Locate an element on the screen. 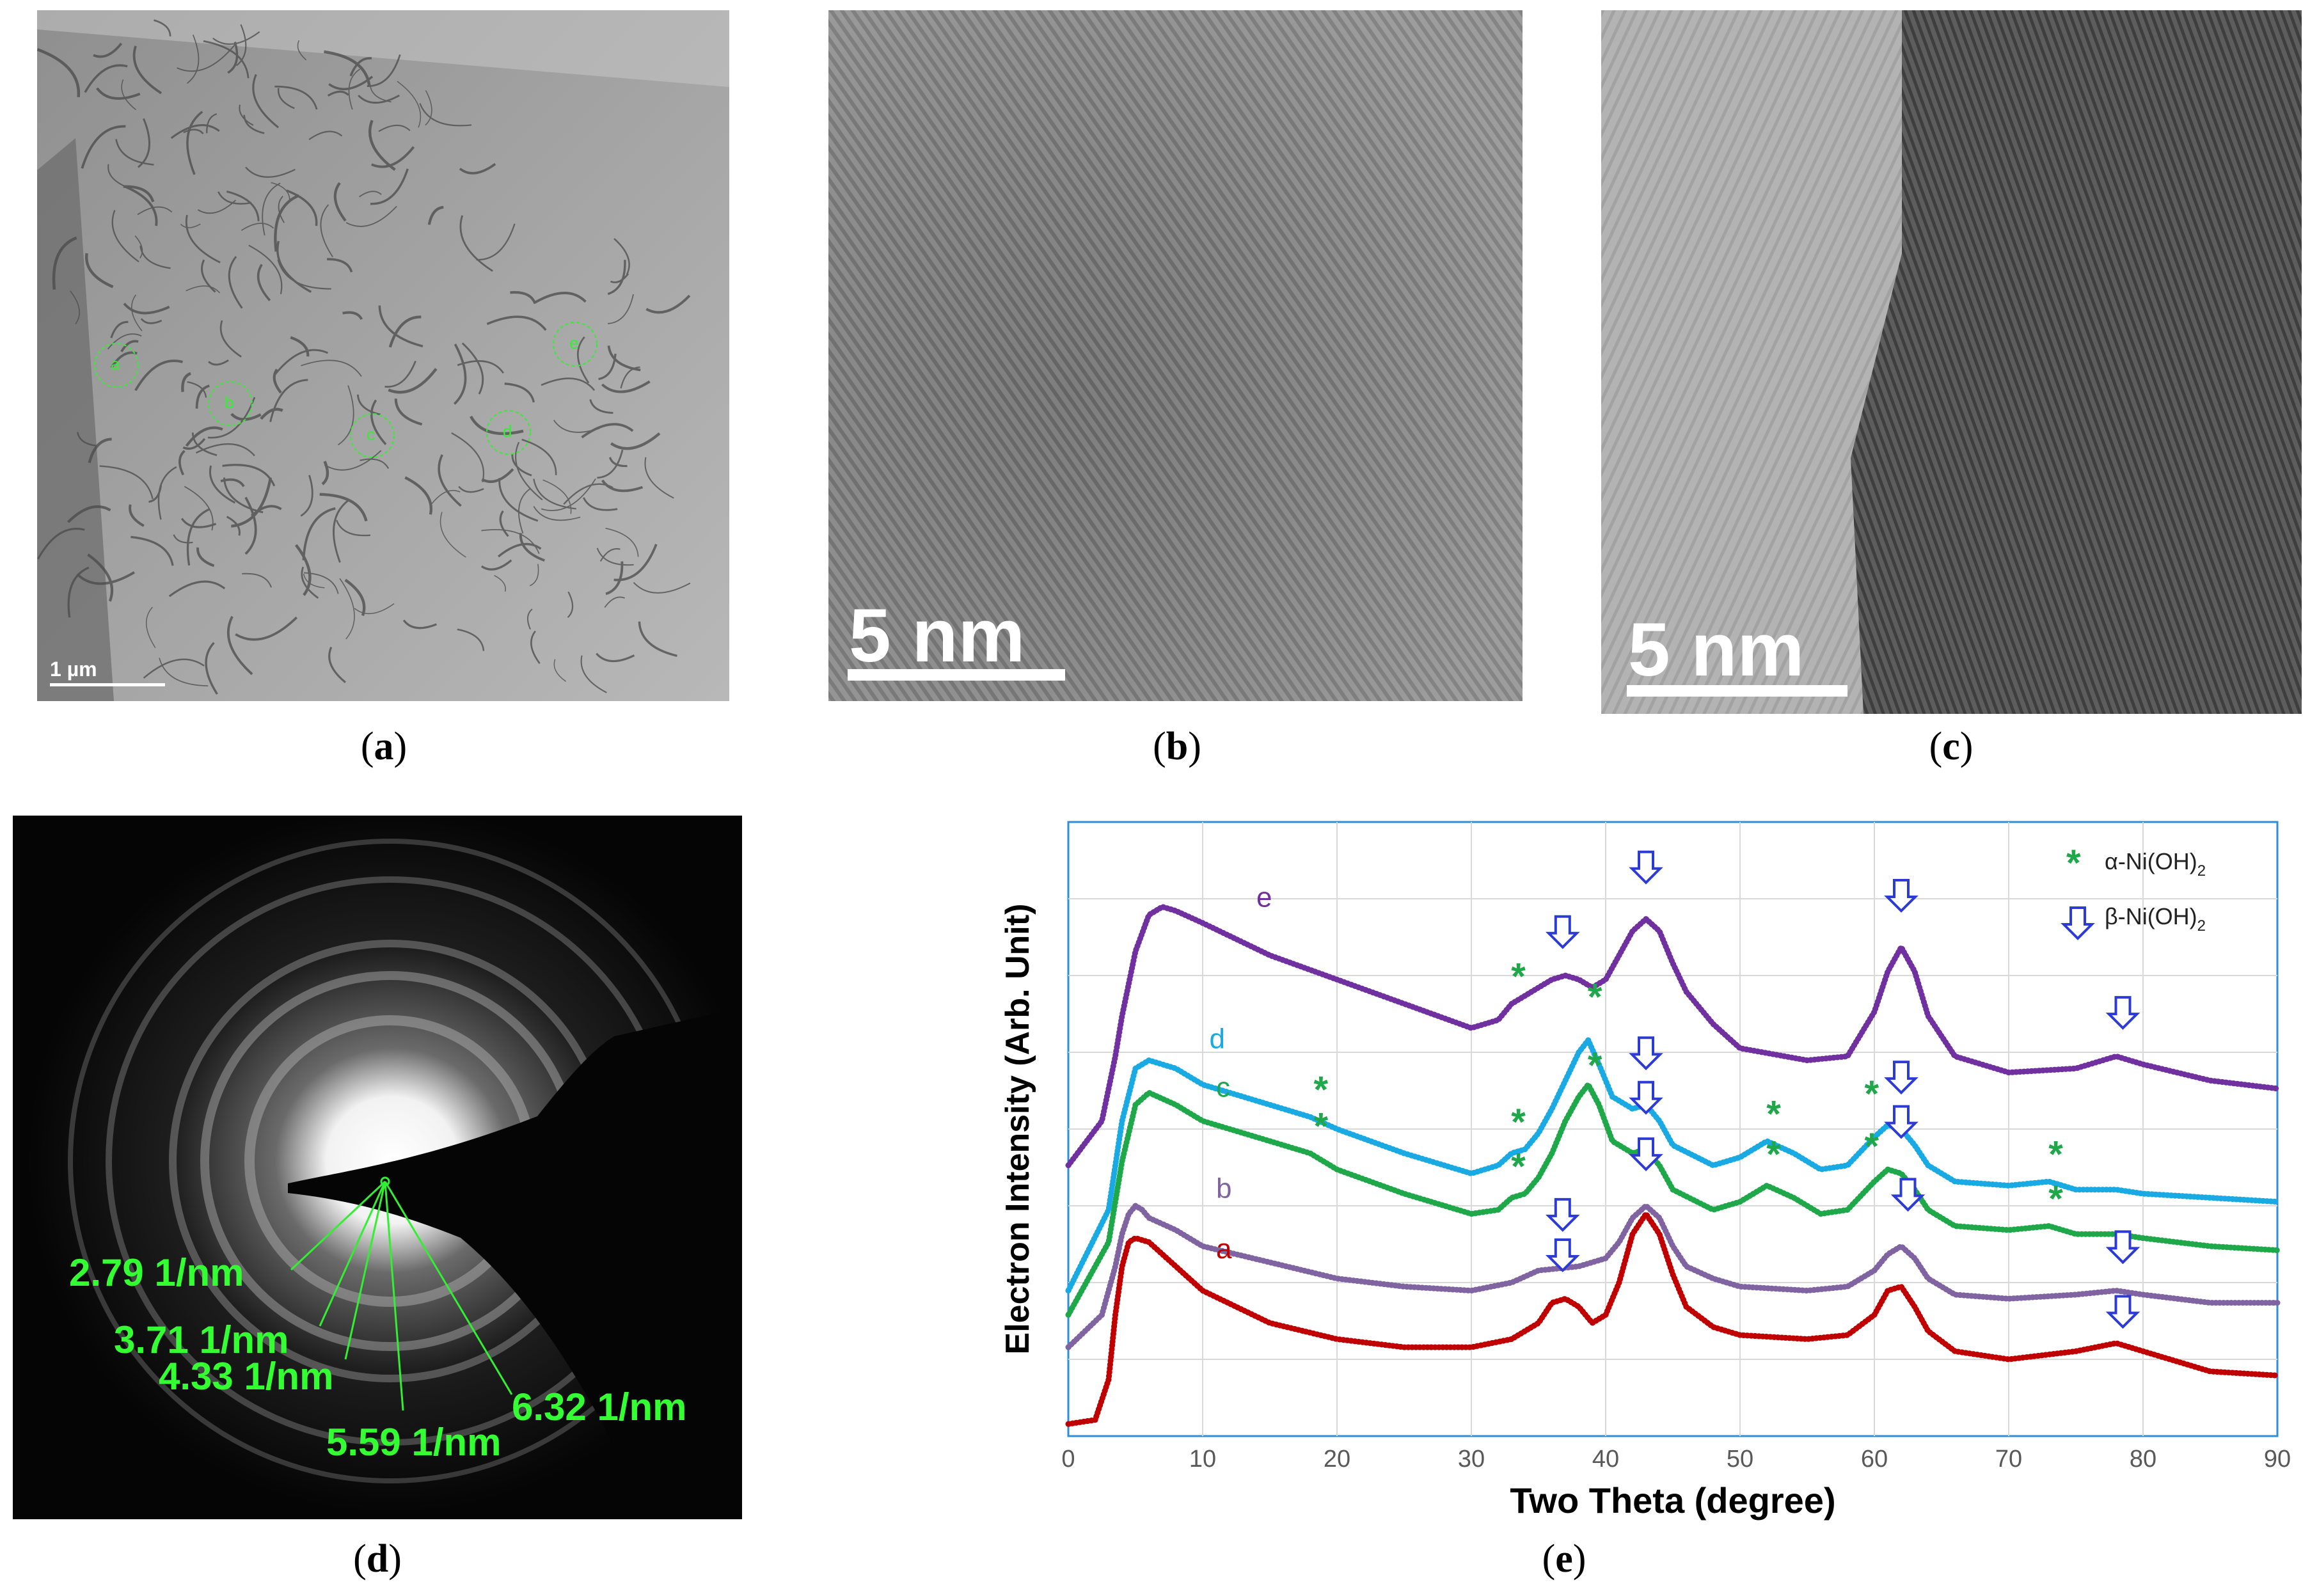 This screenshot has height=1596, width=2310. region-circle-c is located at coordinates (373, 435).